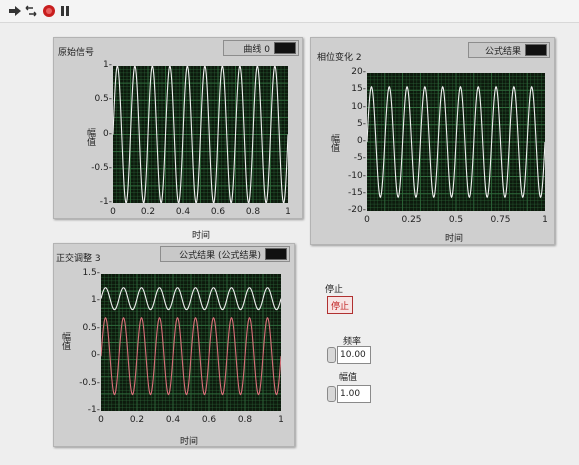 The height and width of the screenshot is (465, 579). Describe the element at coordinates (348, 378) in the screenshot. I see `amplitude-label: 幅值` at that location.